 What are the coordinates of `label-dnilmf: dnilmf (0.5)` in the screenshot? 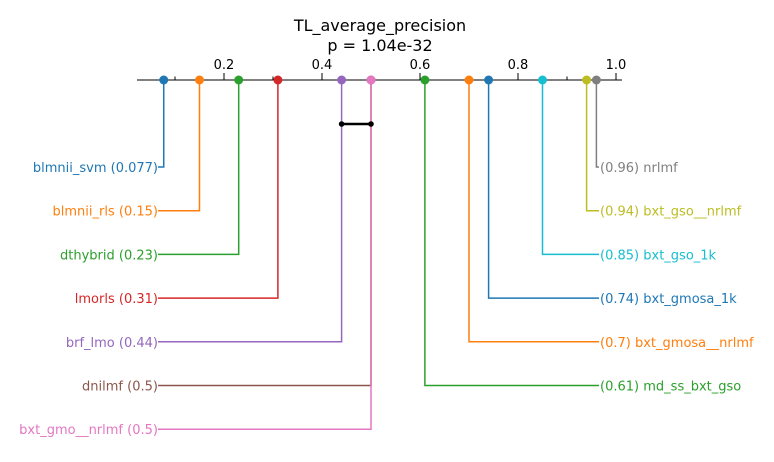 It's located at (120, 387).